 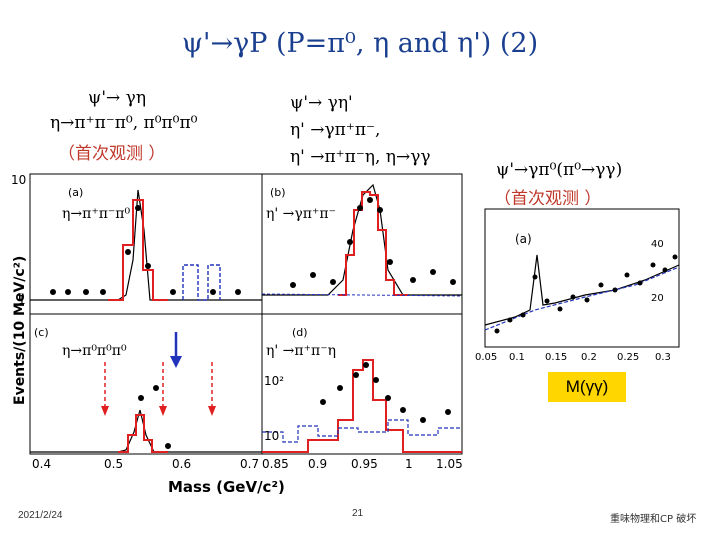 I want to click on label-etaprime-pipieta: η' →π⁺π⁻η, so click(x=301, y=351).